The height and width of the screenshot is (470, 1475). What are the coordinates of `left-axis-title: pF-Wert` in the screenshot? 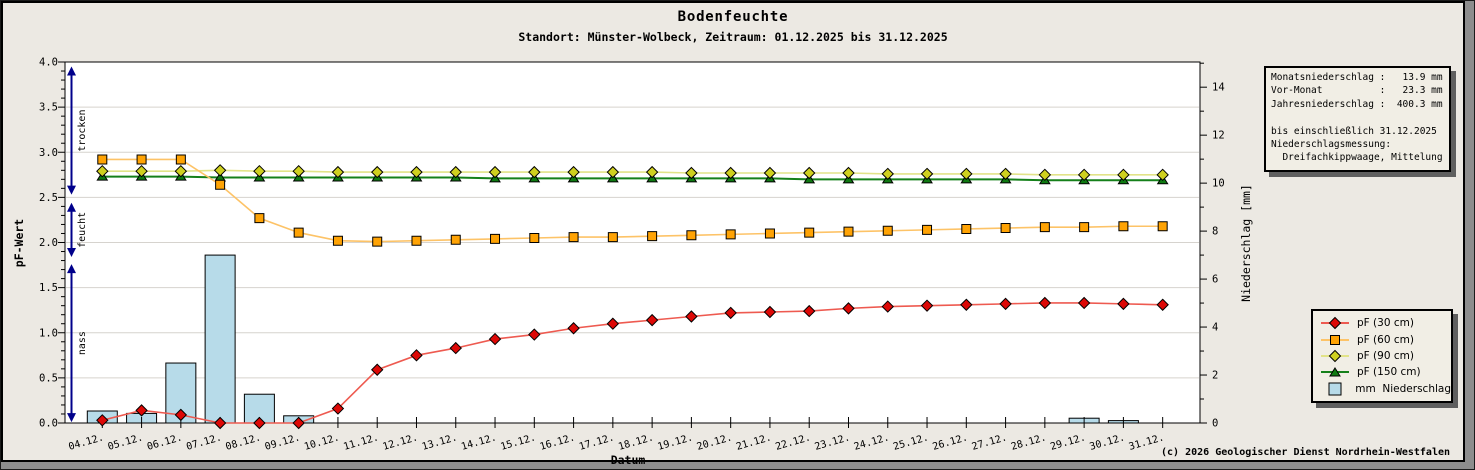 It's located at (19, 243).